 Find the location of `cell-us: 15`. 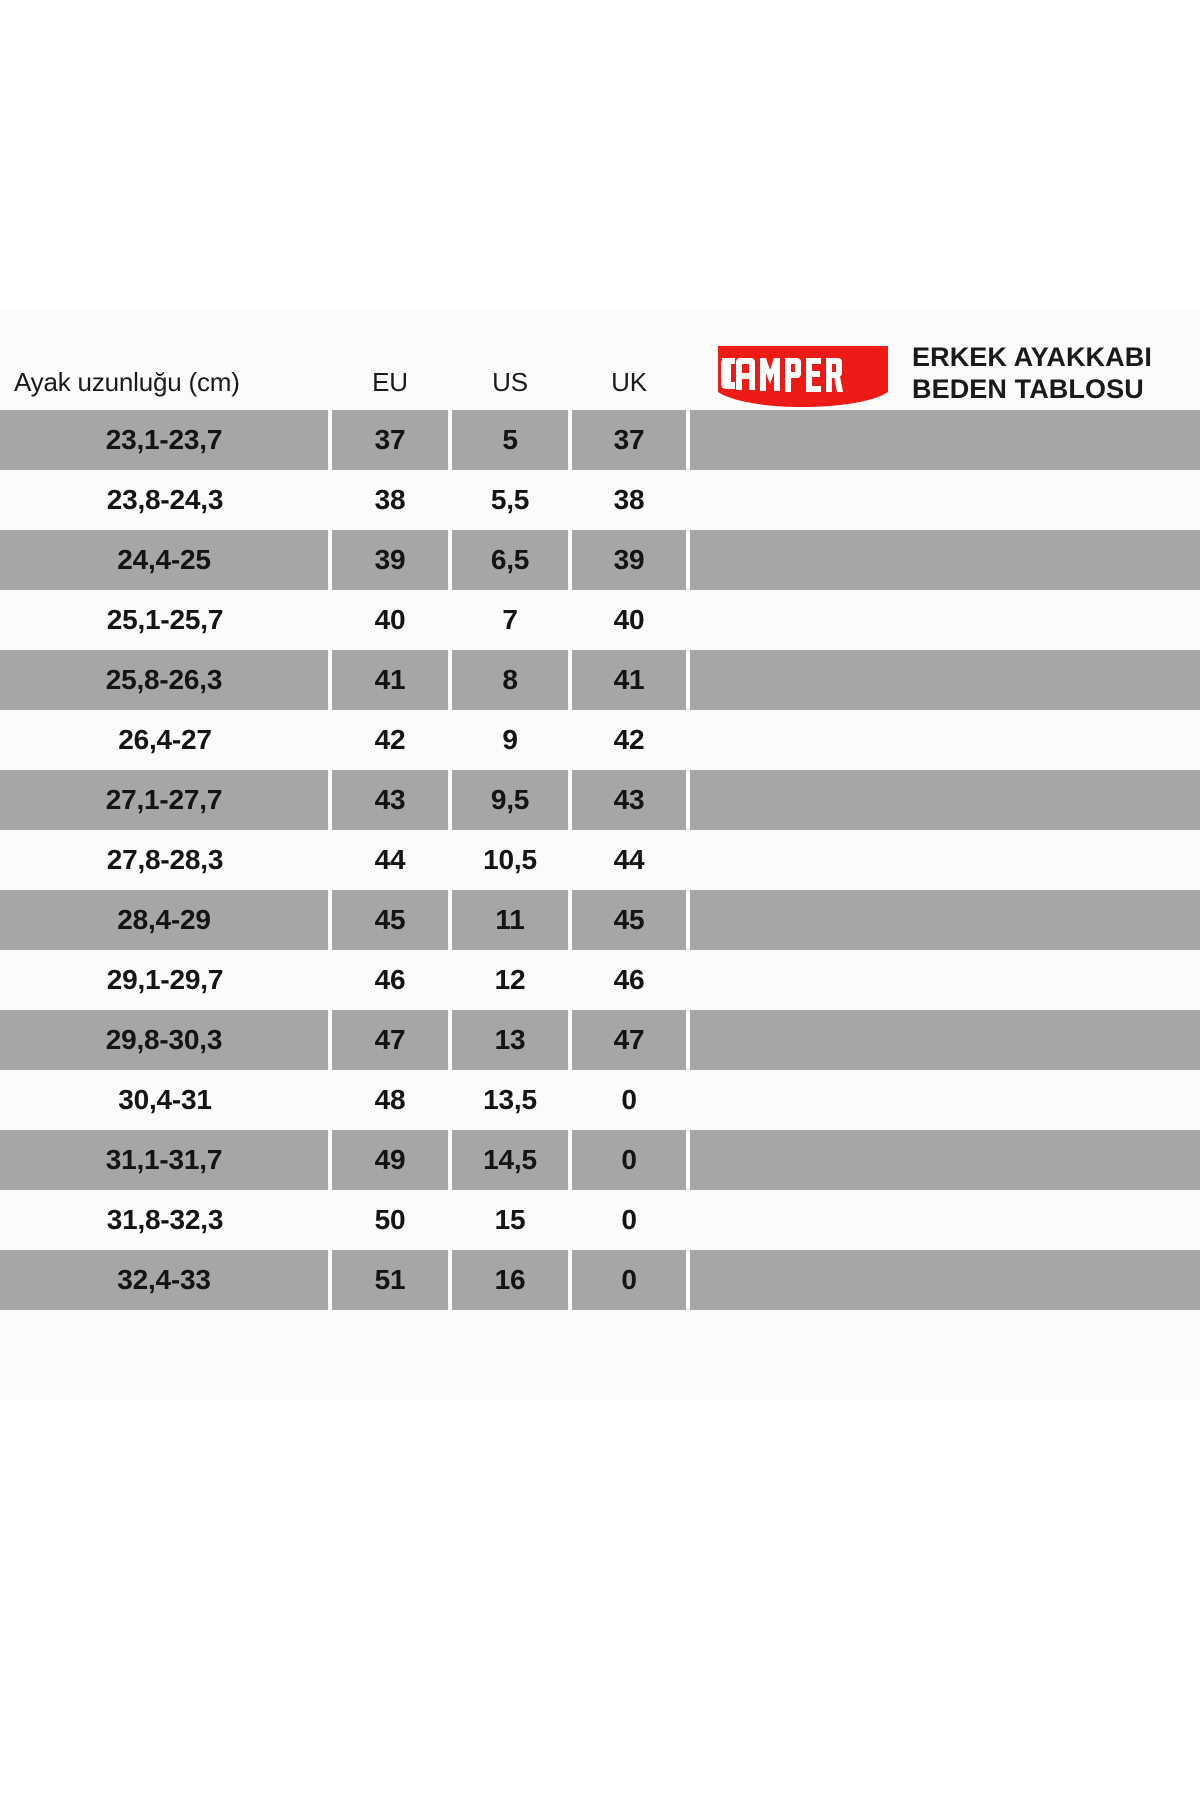

cell-us: 15 is located at coordinates (510, 1220).